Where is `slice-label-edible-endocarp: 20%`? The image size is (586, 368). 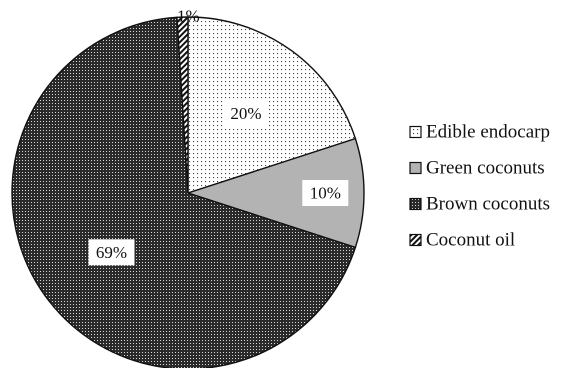
slice-label-edible-endocarp: 20% is located at coordinates (245, 113).